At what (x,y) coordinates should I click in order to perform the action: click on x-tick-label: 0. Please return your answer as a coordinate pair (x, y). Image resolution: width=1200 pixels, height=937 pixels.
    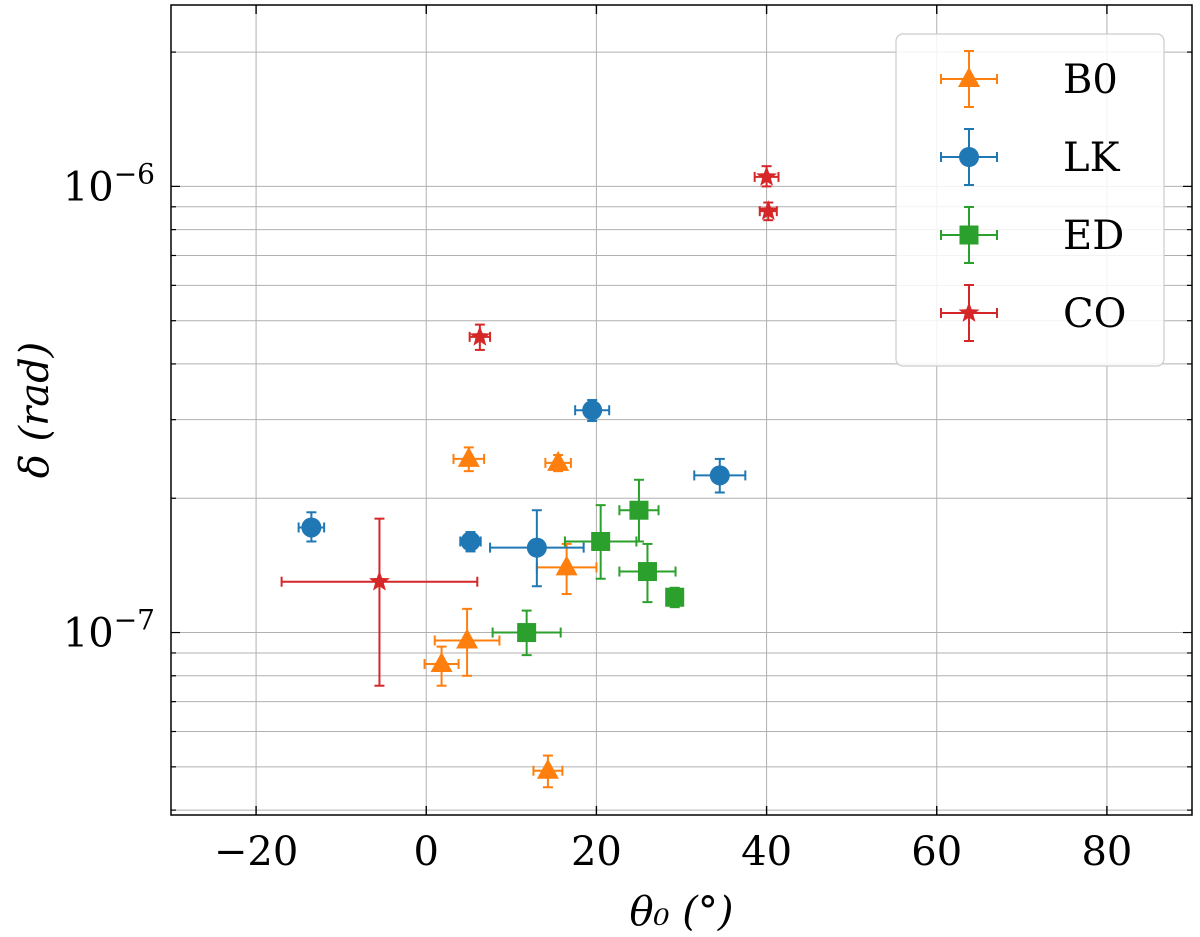
    Looking at the image, I should click on (426, 852).